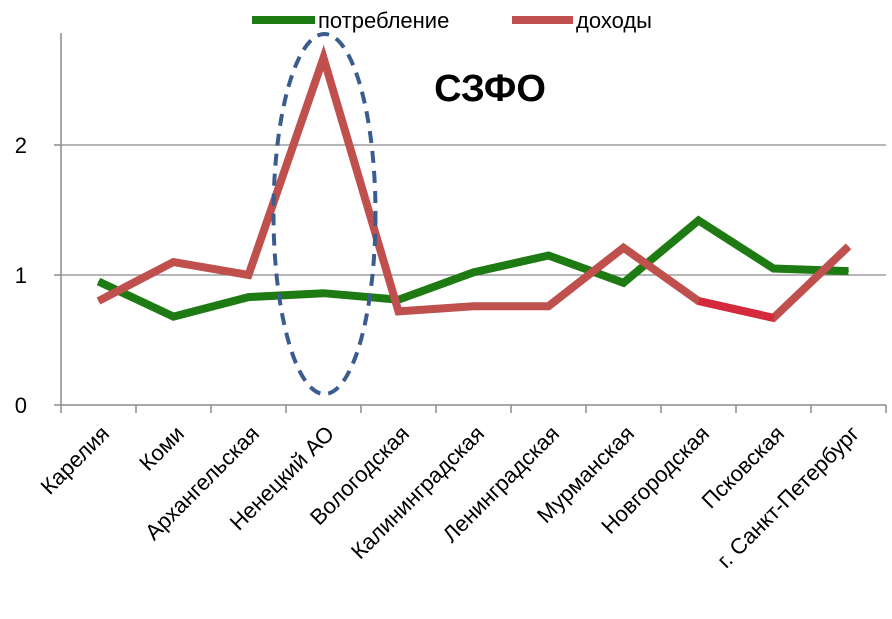 The height and width of the screenshot is (619, 892). I want to click on legend-label: доходы, so click(614, 20).